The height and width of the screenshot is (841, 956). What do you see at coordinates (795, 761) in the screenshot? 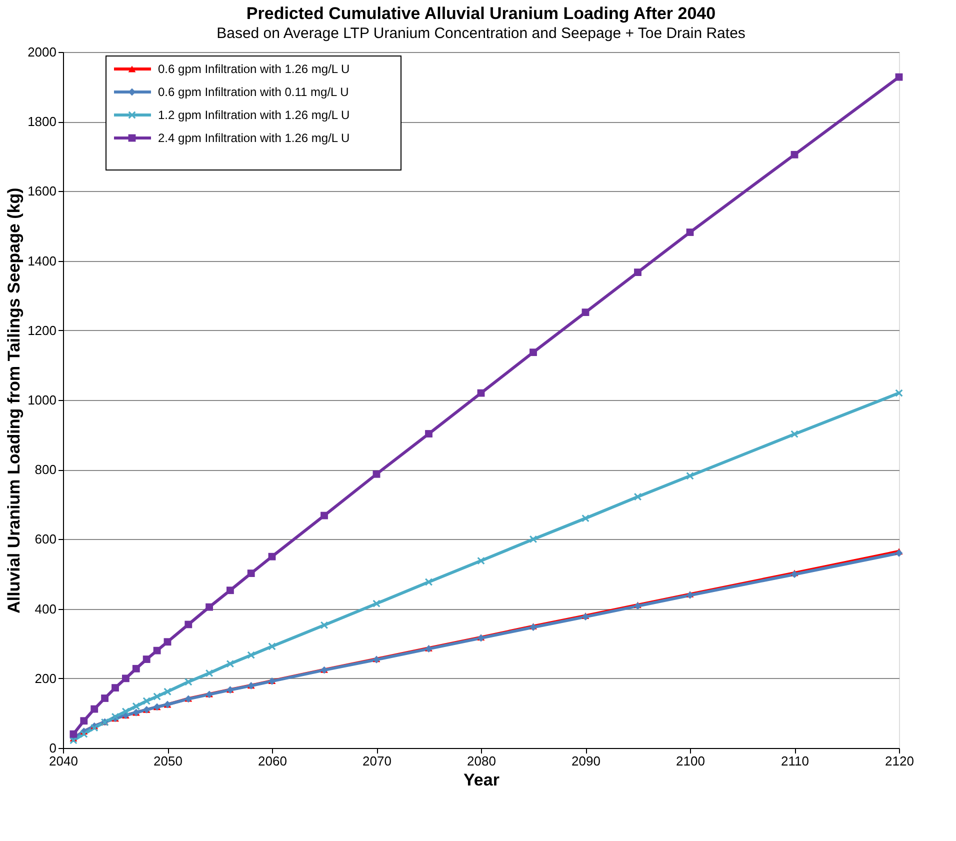
I see `x-tick-label: 2110` at bounding box center [795, 761].